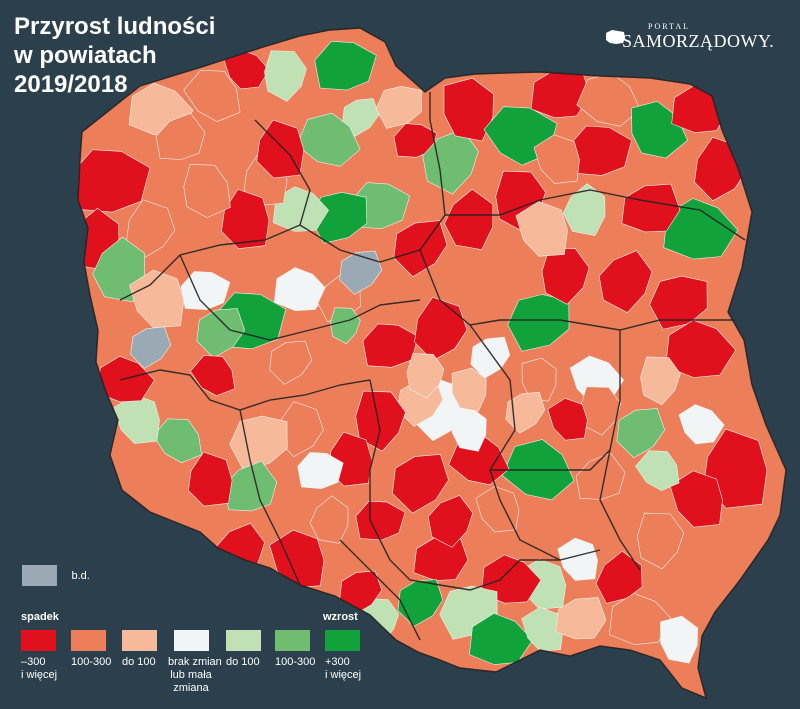 This screenshot has height=709, width=800. What do you see at coordinates (337, 662) in the screenshot?
I see `legend-label: +300` at bounding box center [337, 662].